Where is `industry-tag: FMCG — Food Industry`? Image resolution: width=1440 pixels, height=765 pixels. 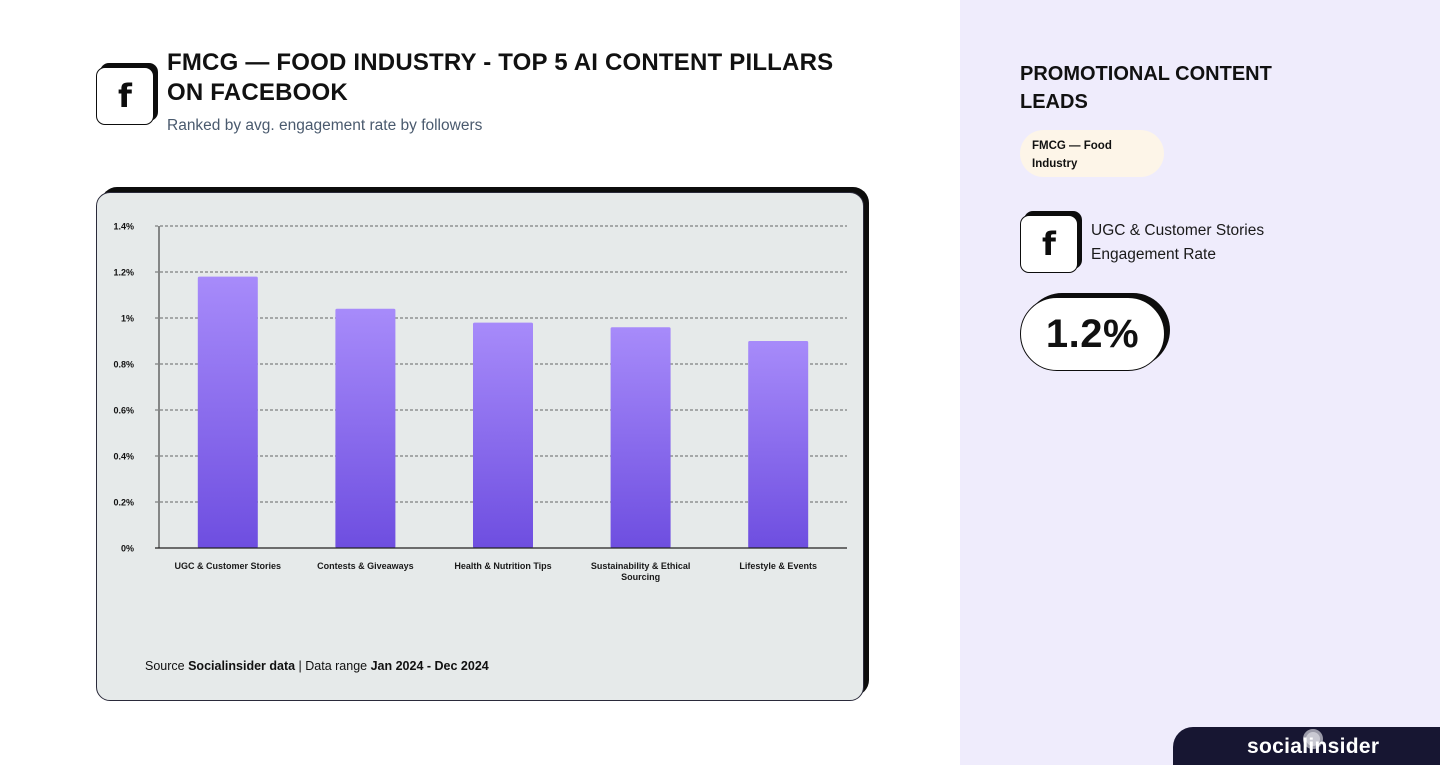 industry-tag: FMCG — Food Industry is located at coordinates (1092, 153).